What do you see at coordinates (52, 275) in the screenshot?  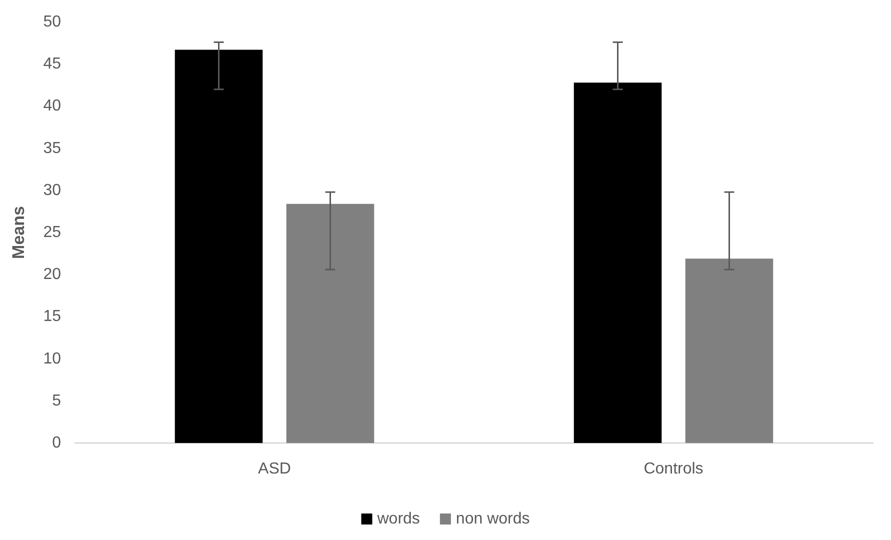 I see `y-tick-label: 20` at bounding box center [52, 275].